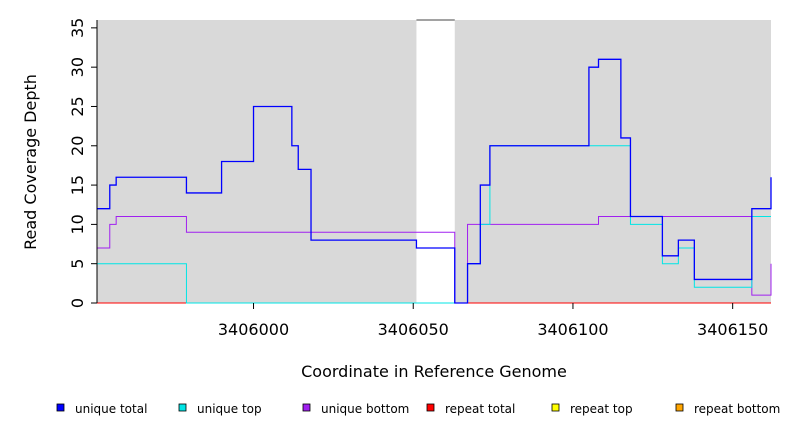  What do you see at coordinates (732, 329) in the screenshot?
I see `x-tick-label: 3406150` at bounding box center [732, 329].